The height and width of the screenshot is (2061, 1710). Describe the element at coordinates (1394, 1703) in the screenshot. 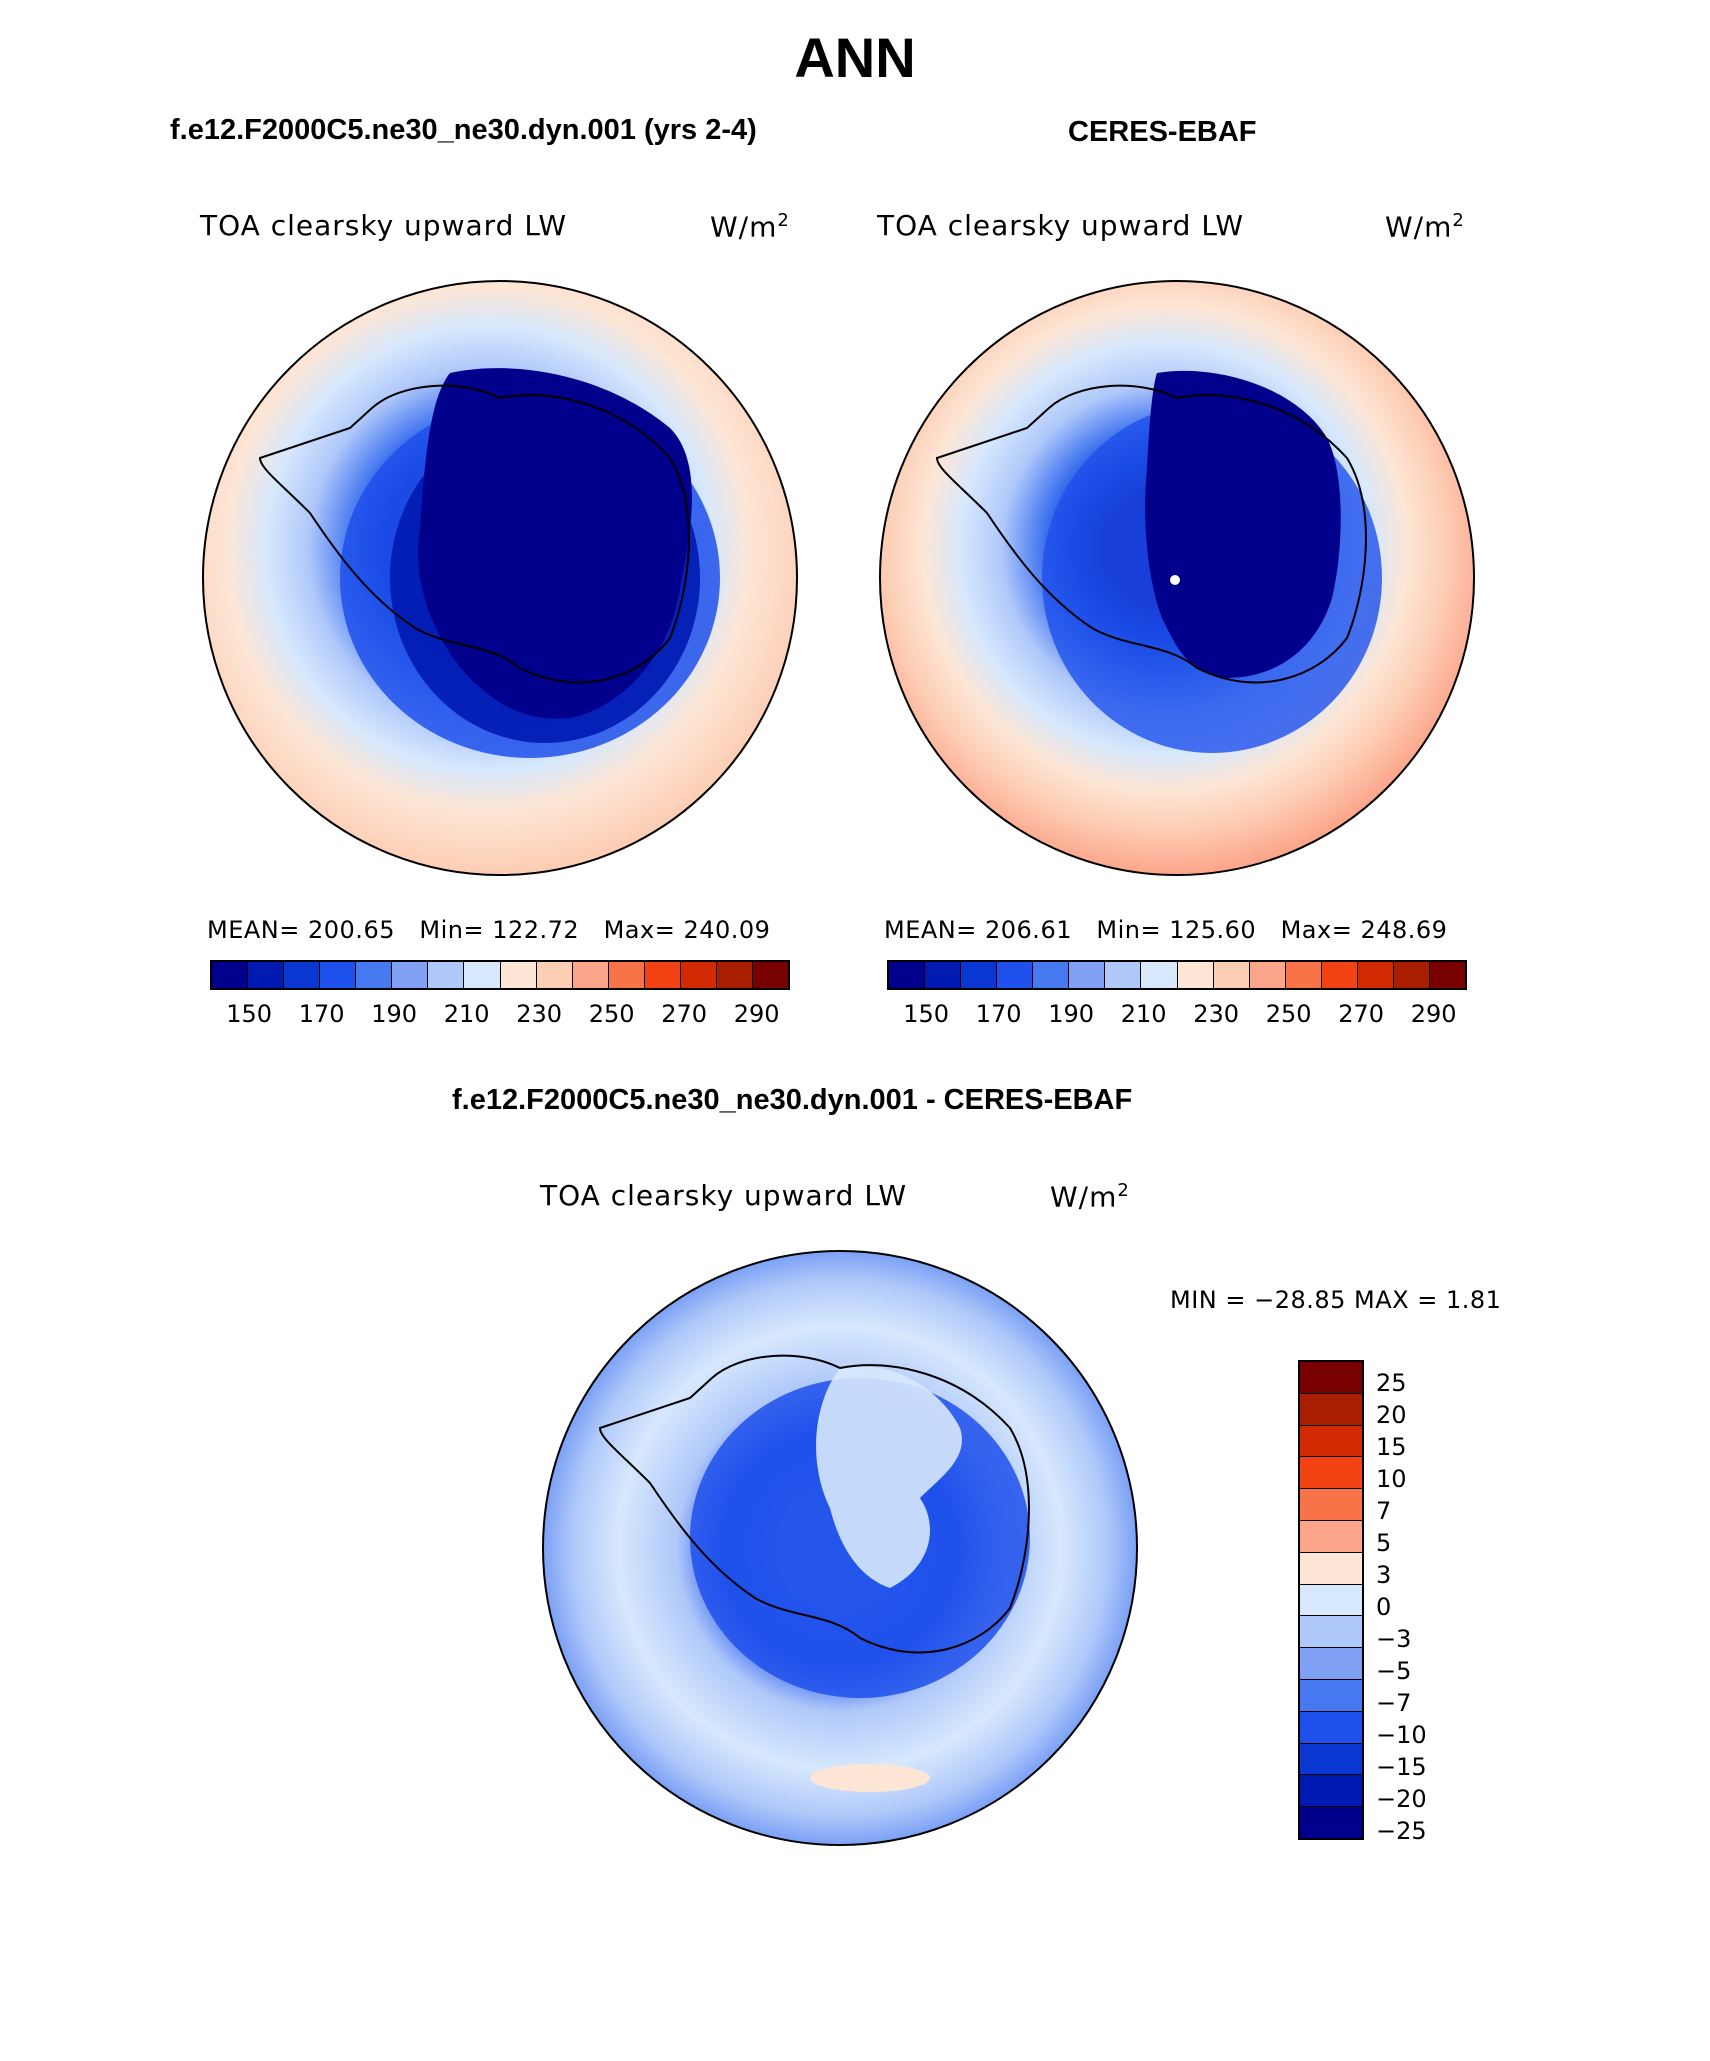

I see `colorbar-tick-label: −7` at that location.